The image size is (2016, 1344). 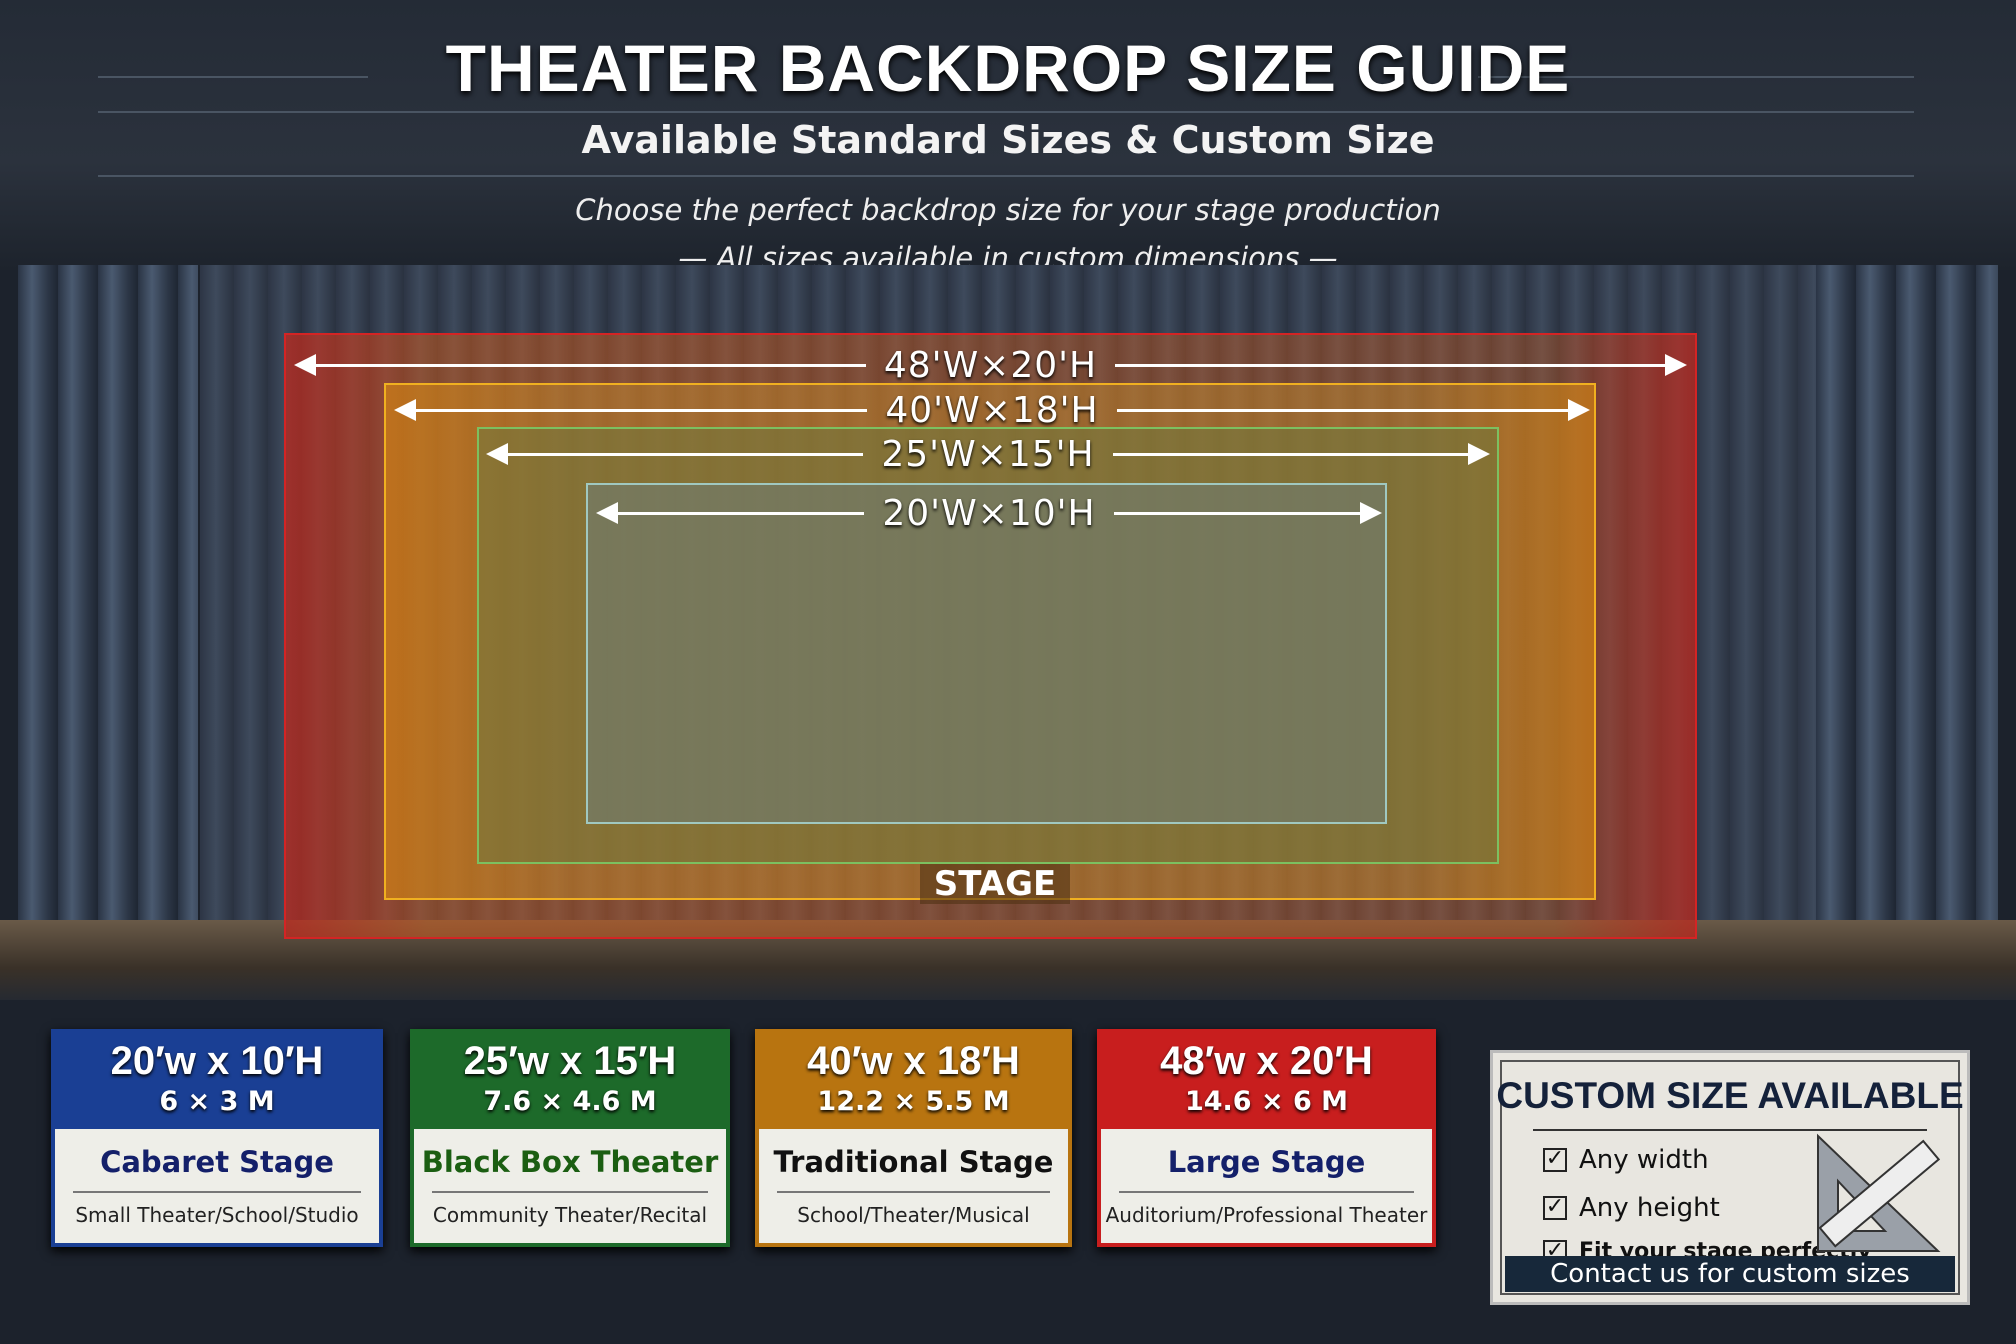 What do you see at coordinates (217, 1061) in the screenshot?
I see `size-imperial: 20′w x 10′H` at bounding box center [217, 1061].